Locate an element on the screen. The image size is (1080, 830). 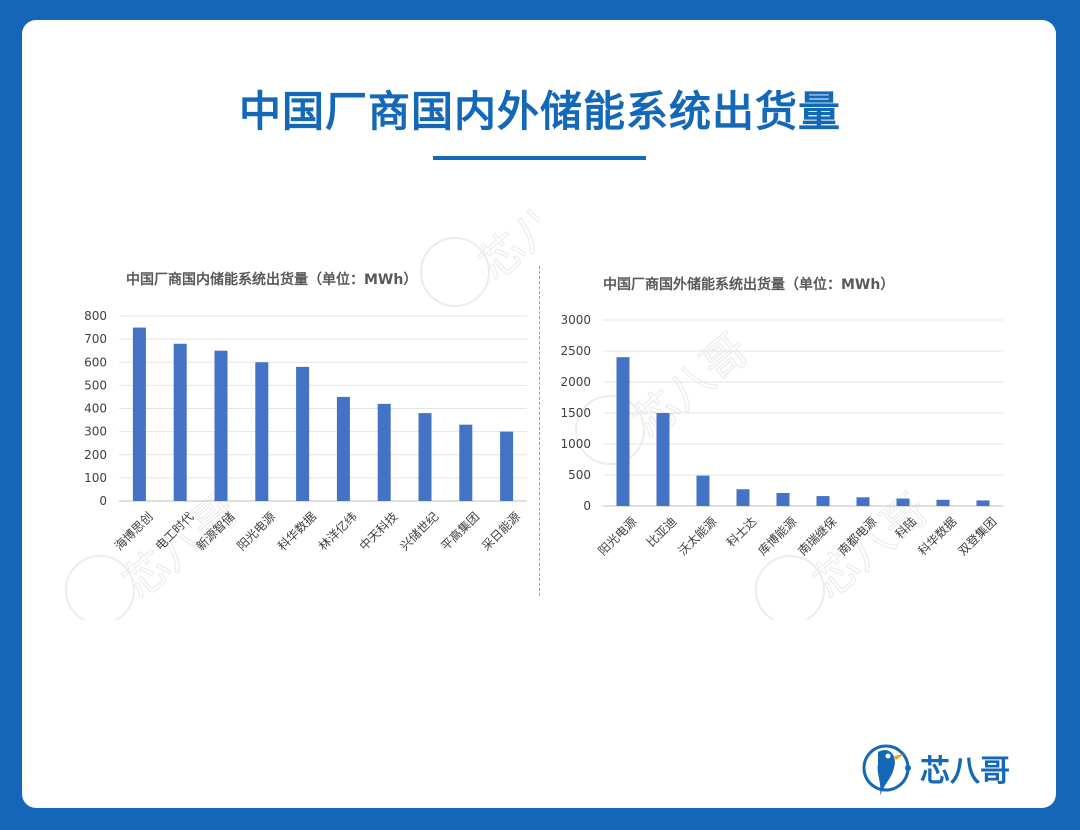
y-tick-label: 2000 is located at coordinates (575, 382).